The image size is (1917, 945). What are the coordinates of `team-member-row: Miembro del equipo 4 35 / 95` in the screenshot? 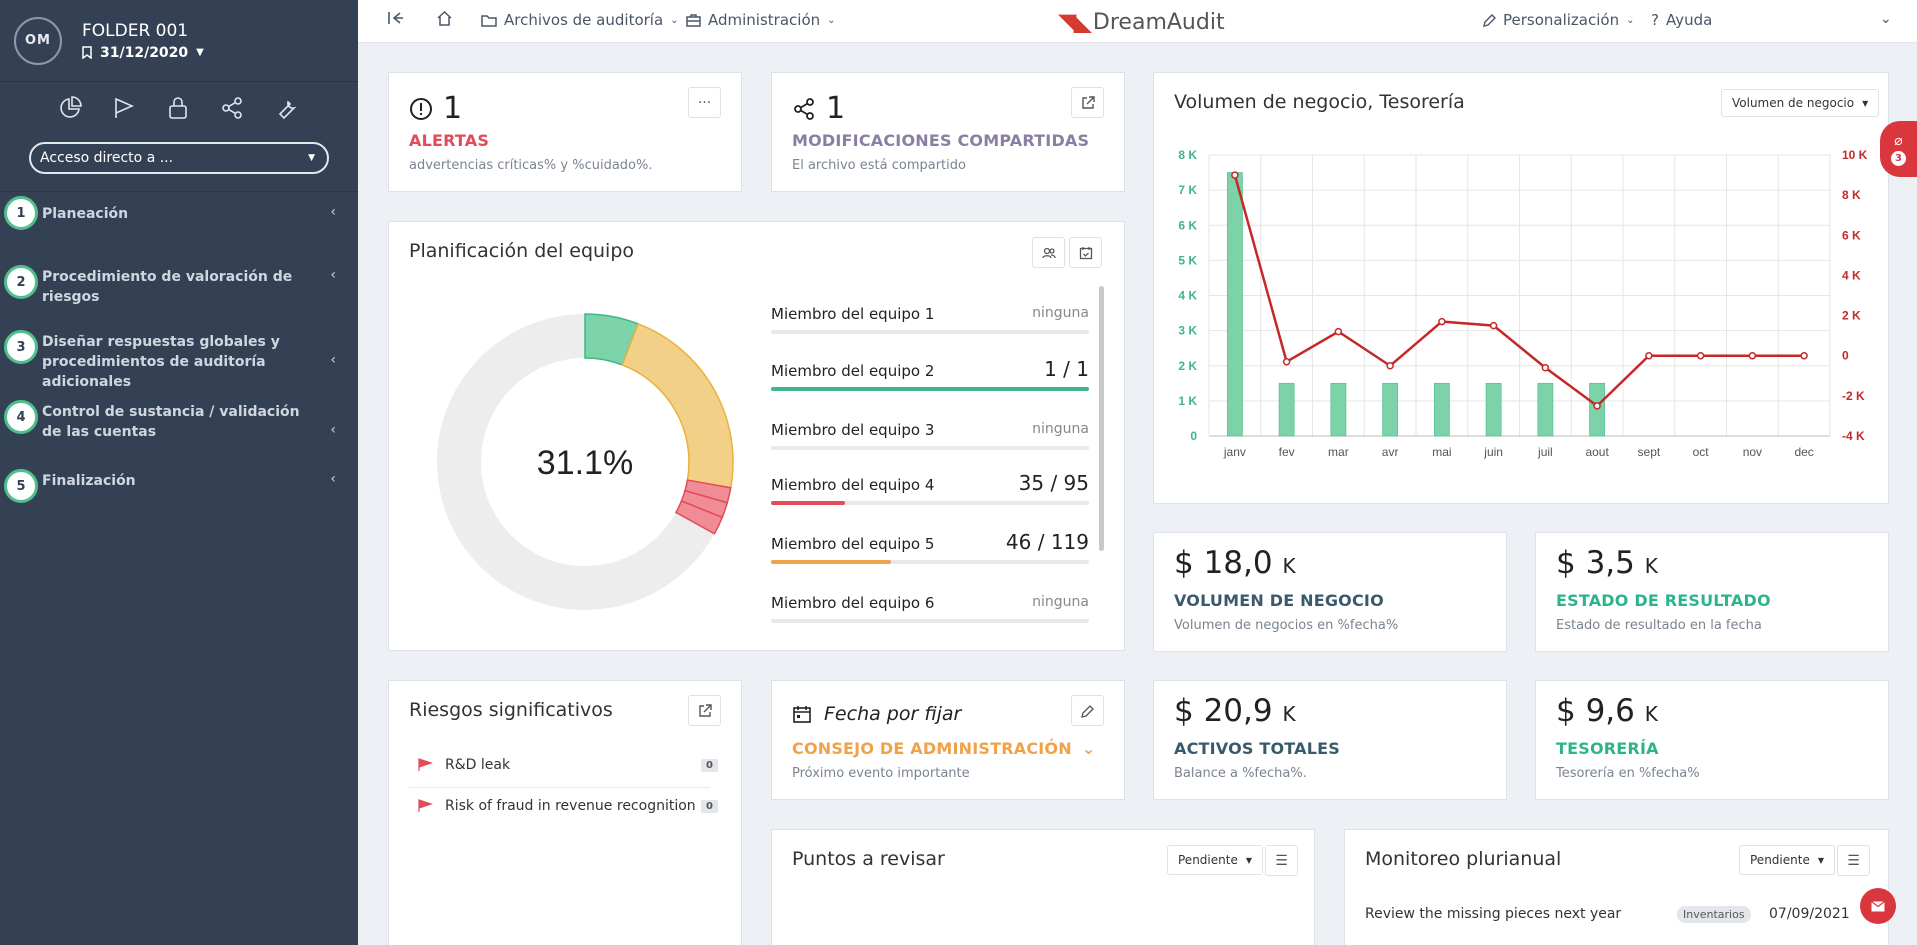 It's located at (930, 488).